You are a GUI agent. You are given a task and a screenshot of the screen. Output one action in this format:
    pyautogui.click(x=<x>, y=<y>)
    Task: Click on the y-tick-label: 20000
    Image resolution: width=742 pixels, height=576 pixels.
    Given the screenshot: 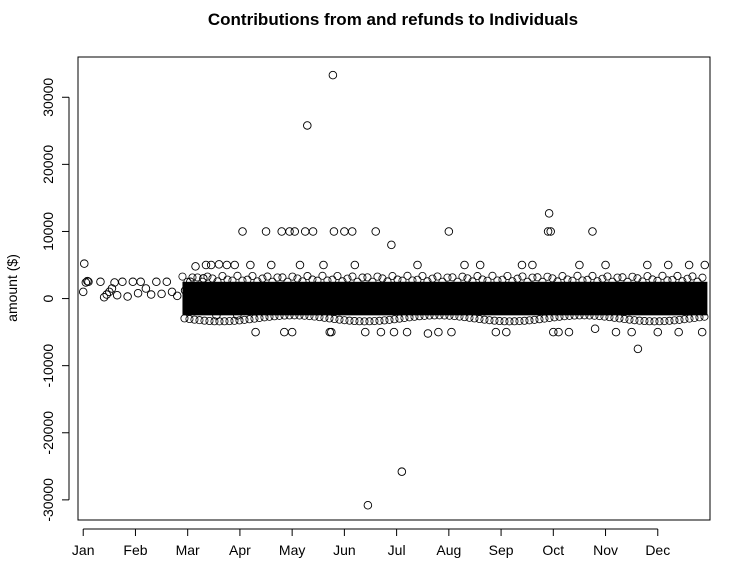 What is the action you would take?
    pyautogui.click(x=48, y=164)
    